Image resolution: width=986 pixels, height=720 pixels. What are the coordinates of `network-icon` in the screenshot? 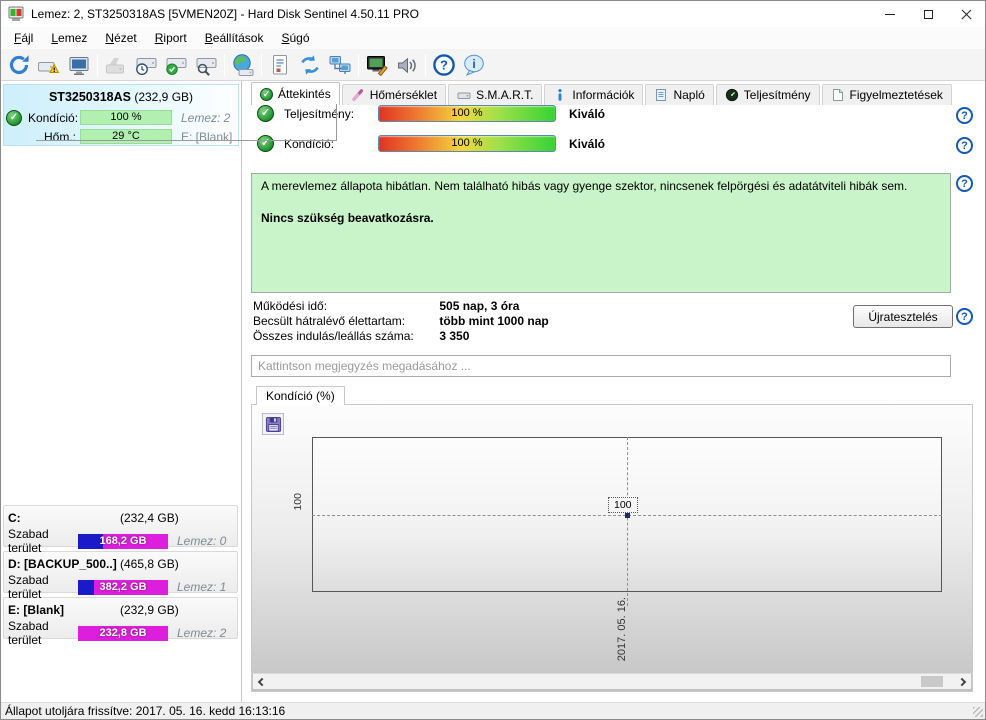 It's located at (340, 64).